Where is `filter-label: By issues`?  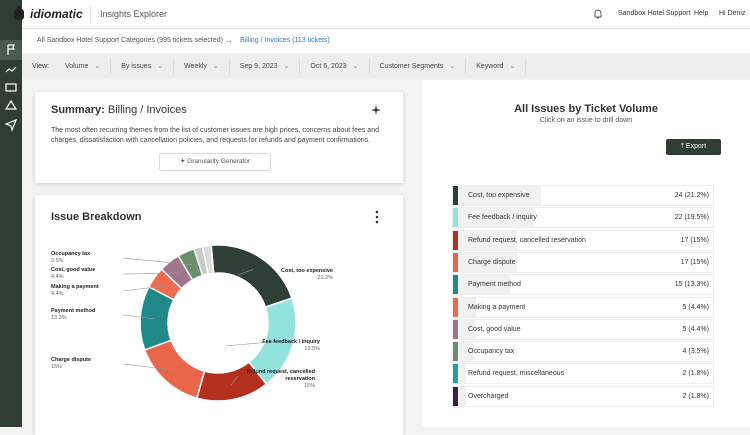 filter-label: By issues is located at coordinates (136, 66).